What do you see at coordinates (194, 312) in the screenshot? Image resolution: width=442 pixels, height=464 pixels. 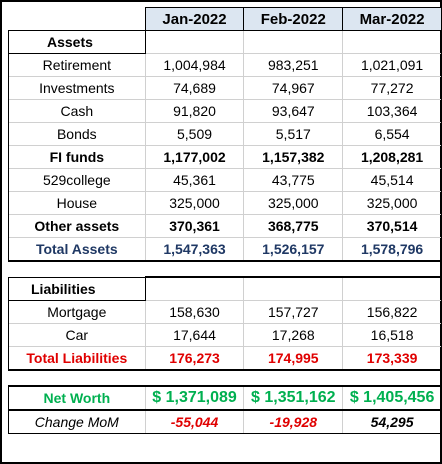 I see `value-cell: 158,630` at bounding box center [194, 312].